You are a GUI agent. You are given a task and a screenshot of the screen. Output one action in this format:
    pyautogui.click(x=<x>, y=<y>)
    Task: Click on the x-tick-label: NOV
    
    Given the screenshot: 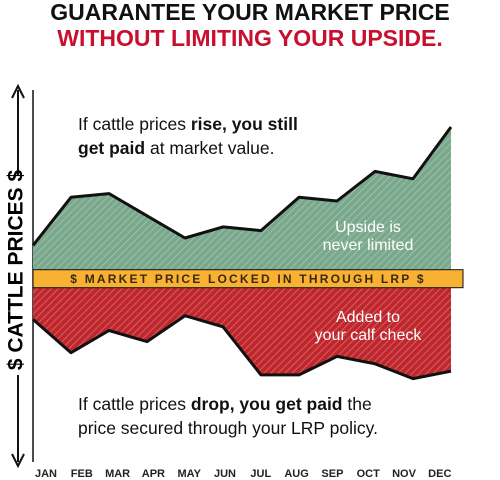 What is the action you would take?
    pyautogui.click(x=404, y=474)
    